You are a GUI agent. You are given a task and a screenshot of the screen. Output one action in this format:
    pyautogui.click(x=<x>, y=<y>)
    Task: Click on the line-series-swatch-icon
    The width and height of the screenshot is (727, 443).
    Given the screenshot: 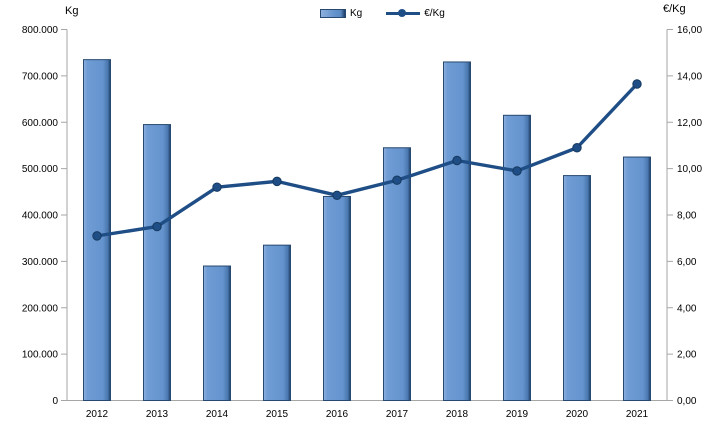 What is the action you would take?
    pyautogui.click(x=403, y=13)
    